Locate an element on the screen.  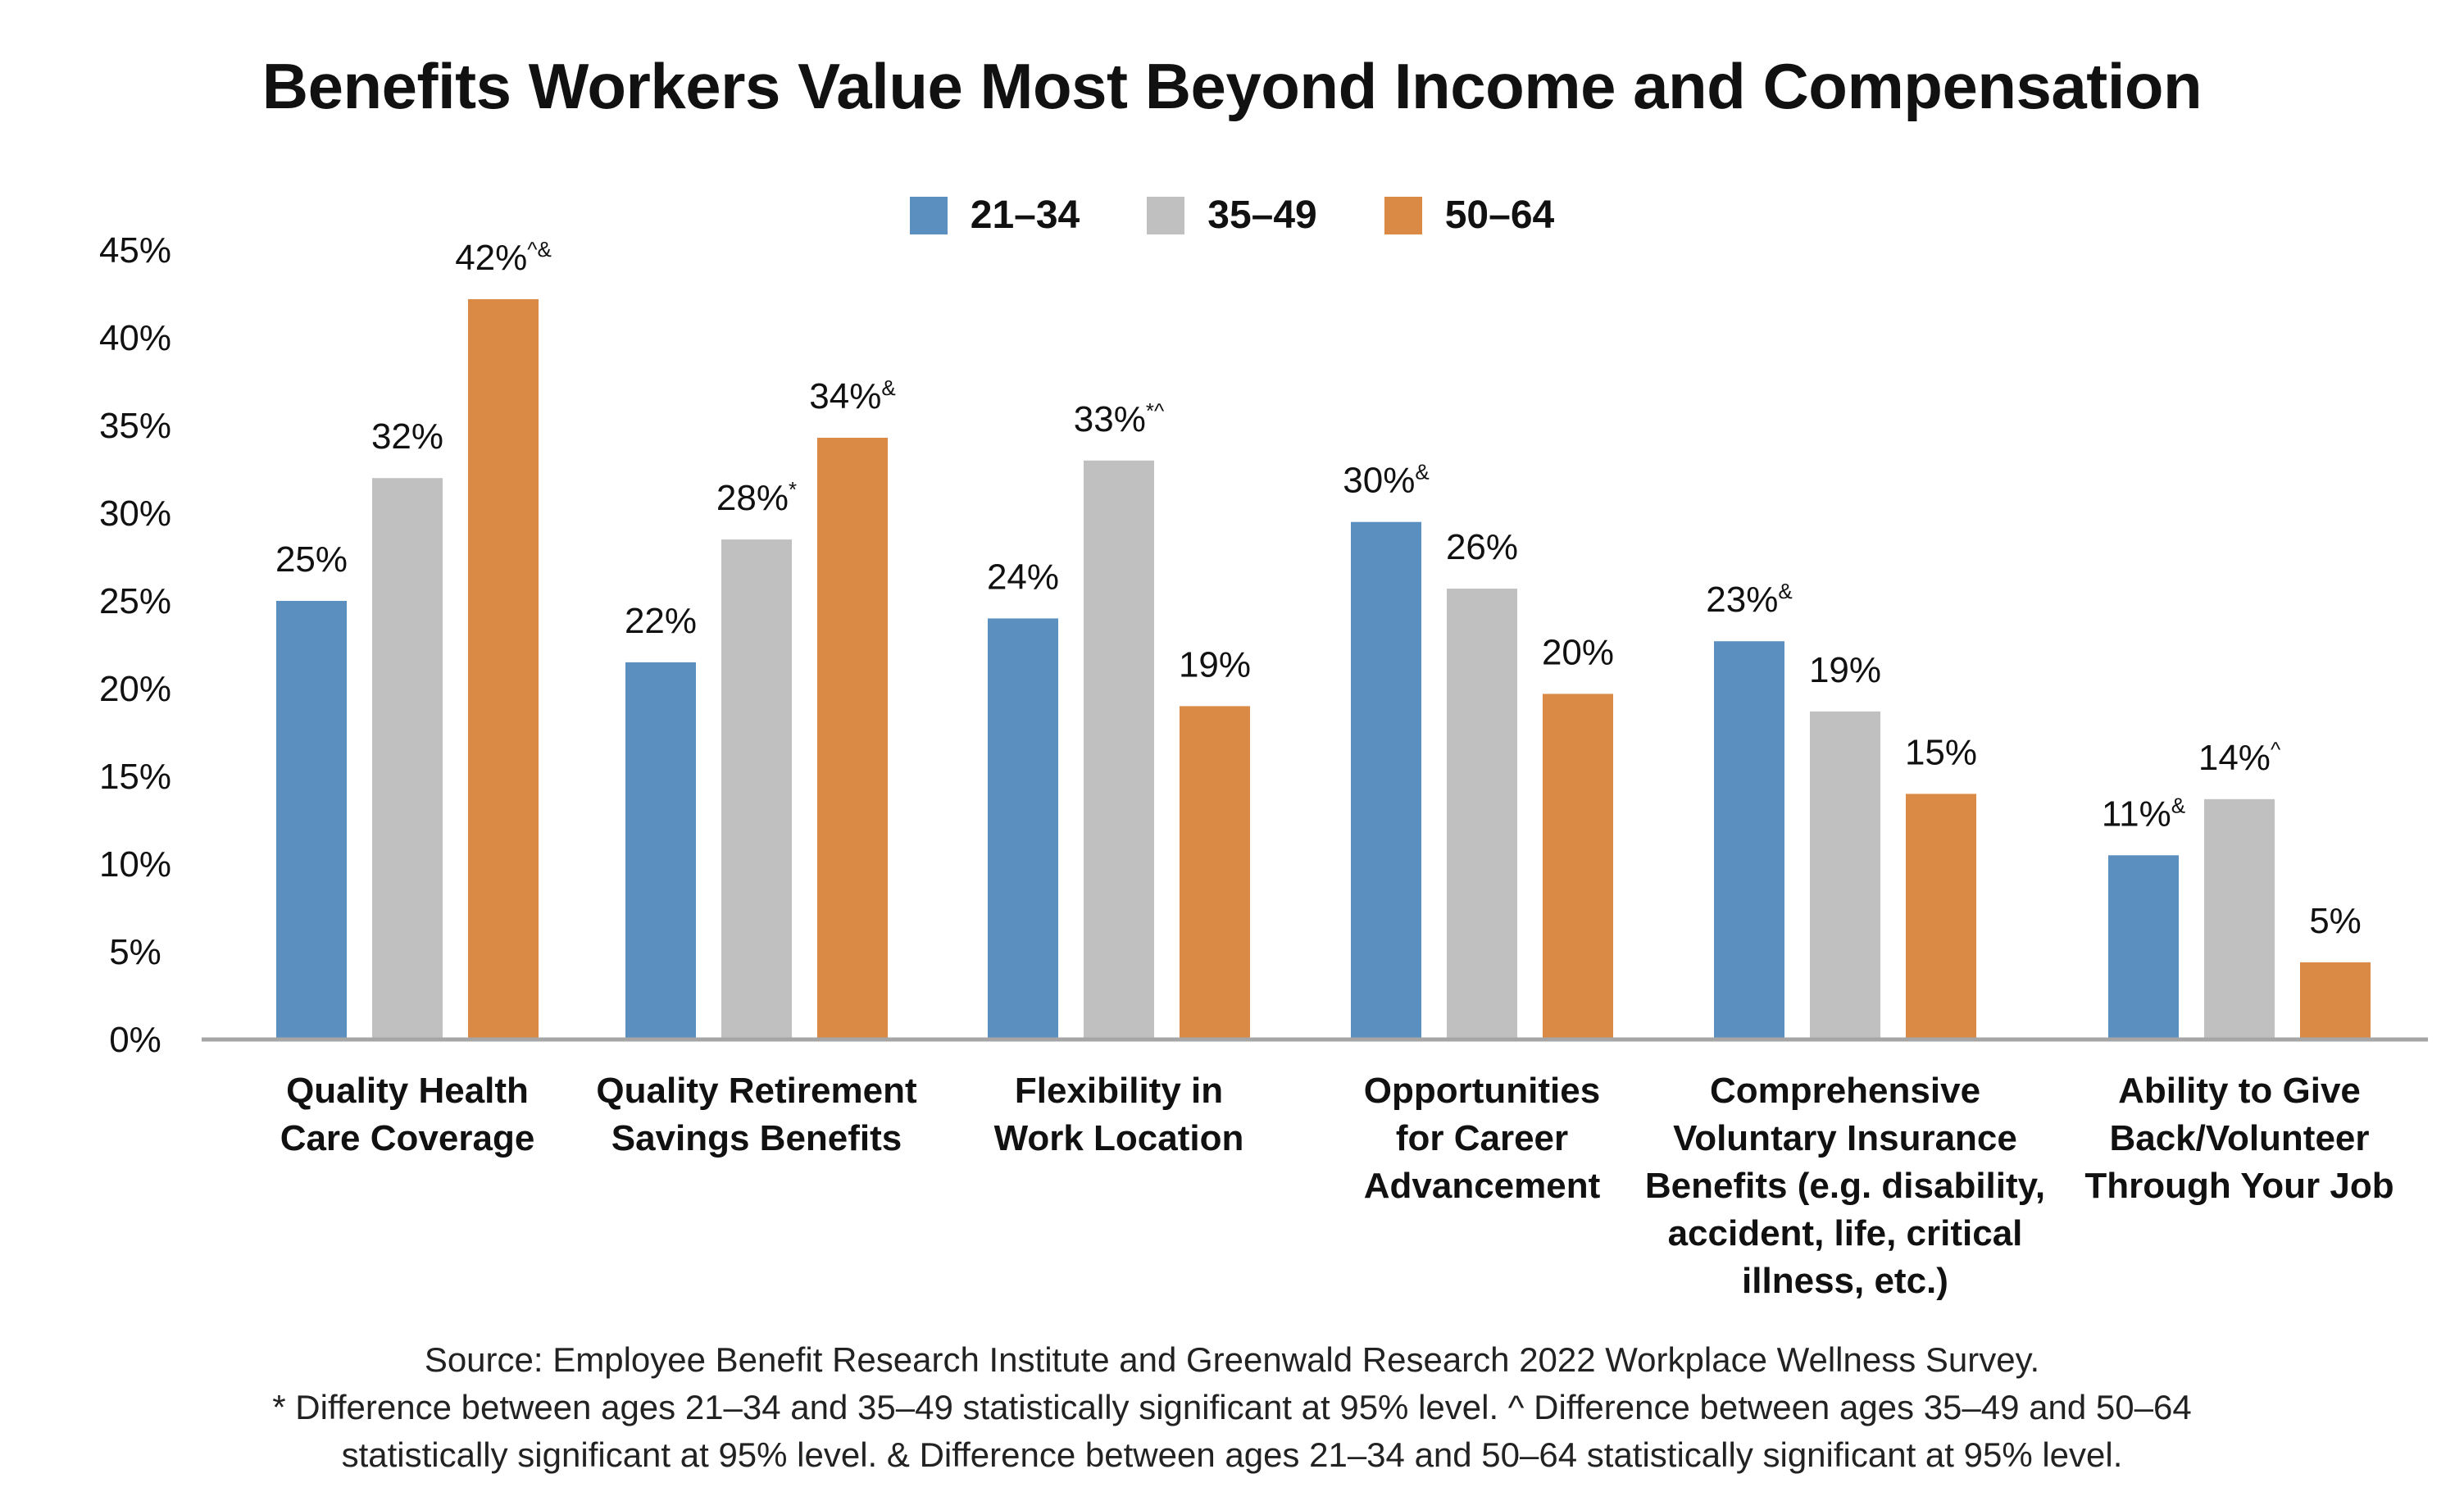
category-label: Quality Retirement Savings Benefits is located at coordinates (757, 1114).